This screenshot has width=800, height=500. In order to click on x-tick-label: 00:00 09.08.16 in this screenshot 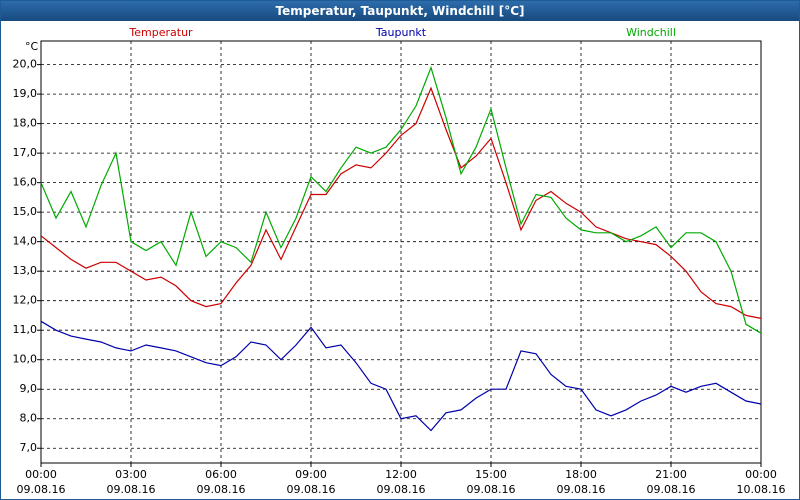, I will do `click(41, 482)`.